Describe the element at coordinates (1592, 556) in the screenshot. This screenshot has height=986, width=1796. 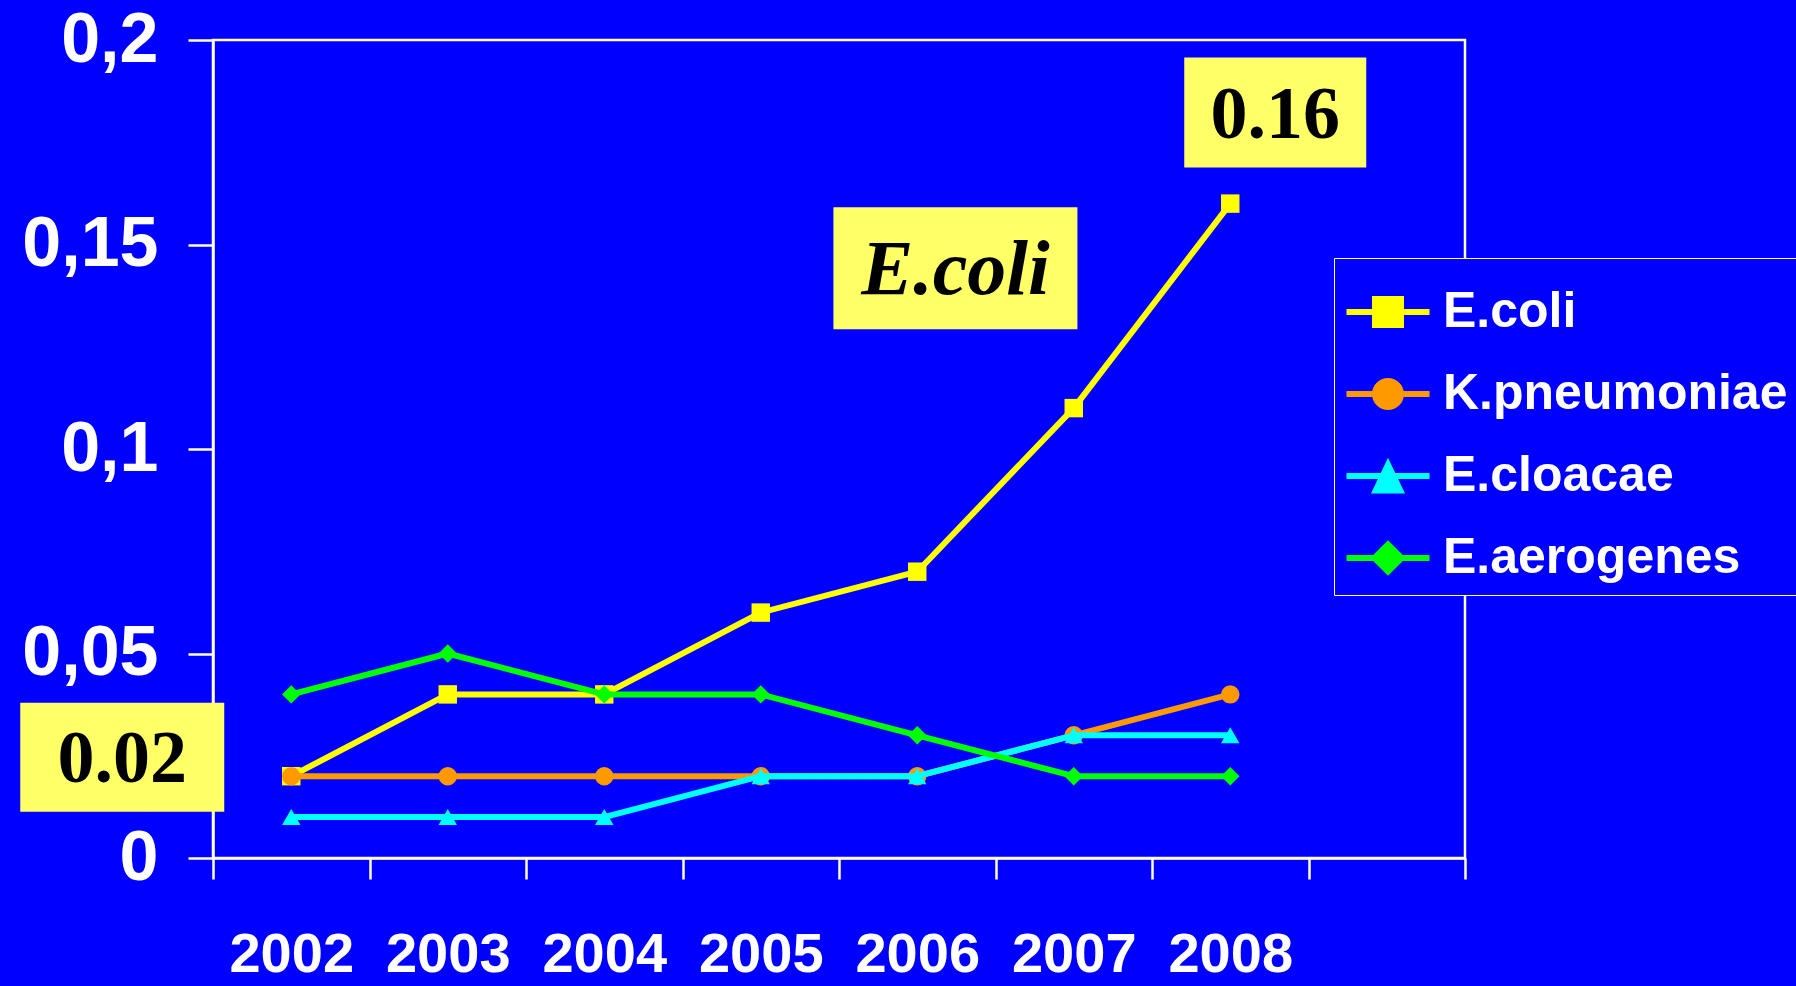
I see `legend-label: E.aerogenes` at that location.